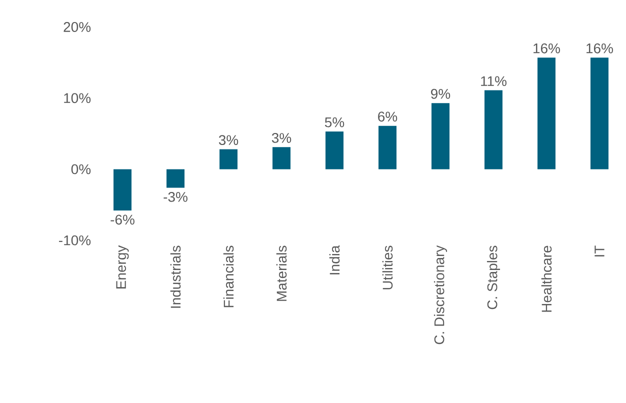 Image resolution: width=626 pixels, height=403 pixels. What do you see at coordinates (81, 169) in the screenshot?
I see `y-tick-label: 0%` at bounding box center [81, 169].